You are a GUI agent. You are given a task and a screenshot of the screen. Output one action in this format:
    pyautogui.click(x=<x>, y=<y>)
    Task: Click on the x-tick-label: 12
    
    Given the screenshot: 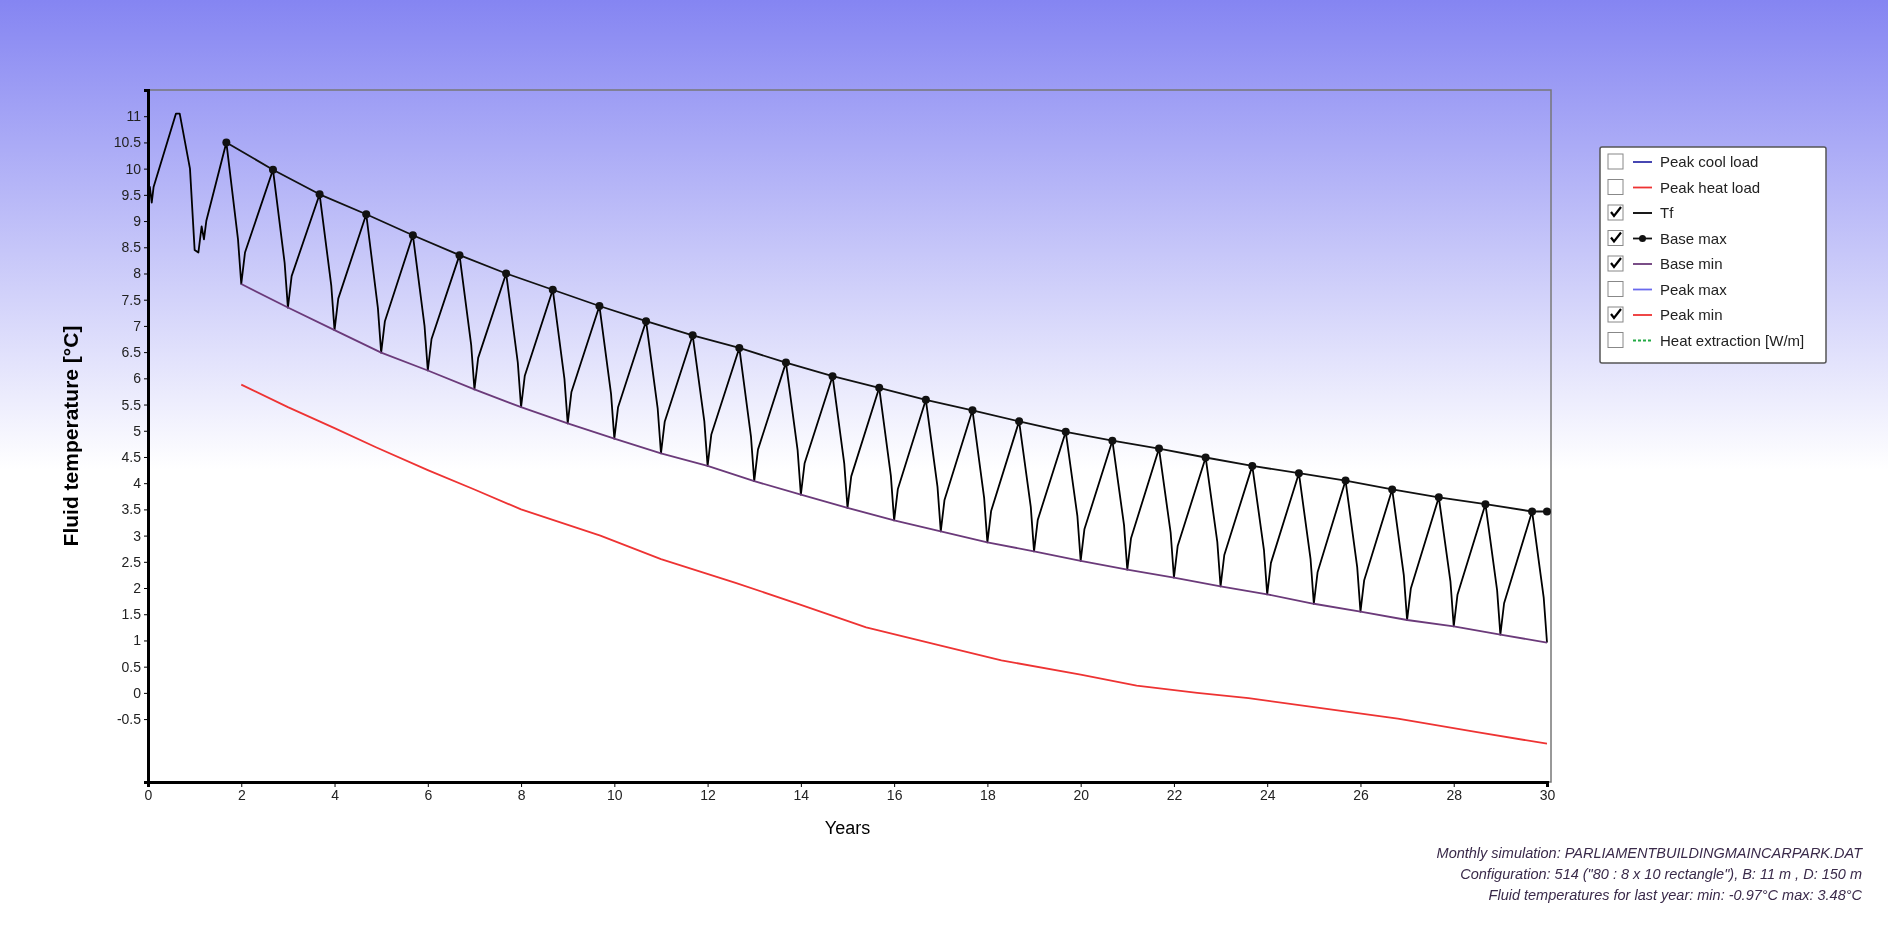 What is the action you would take?
    pyautogui.click(x=708, y=794)
    